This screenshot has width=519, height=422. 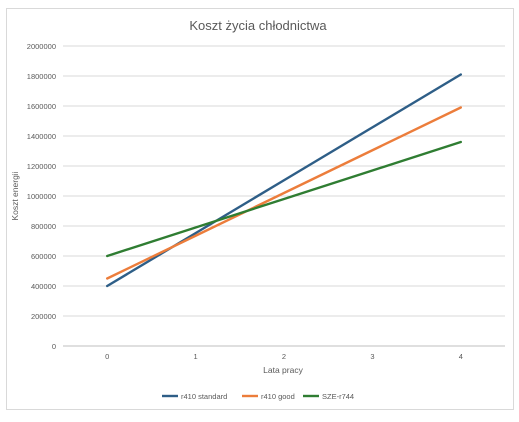 I want to click on x-tick-label: 3, so click(x=372, y=356).